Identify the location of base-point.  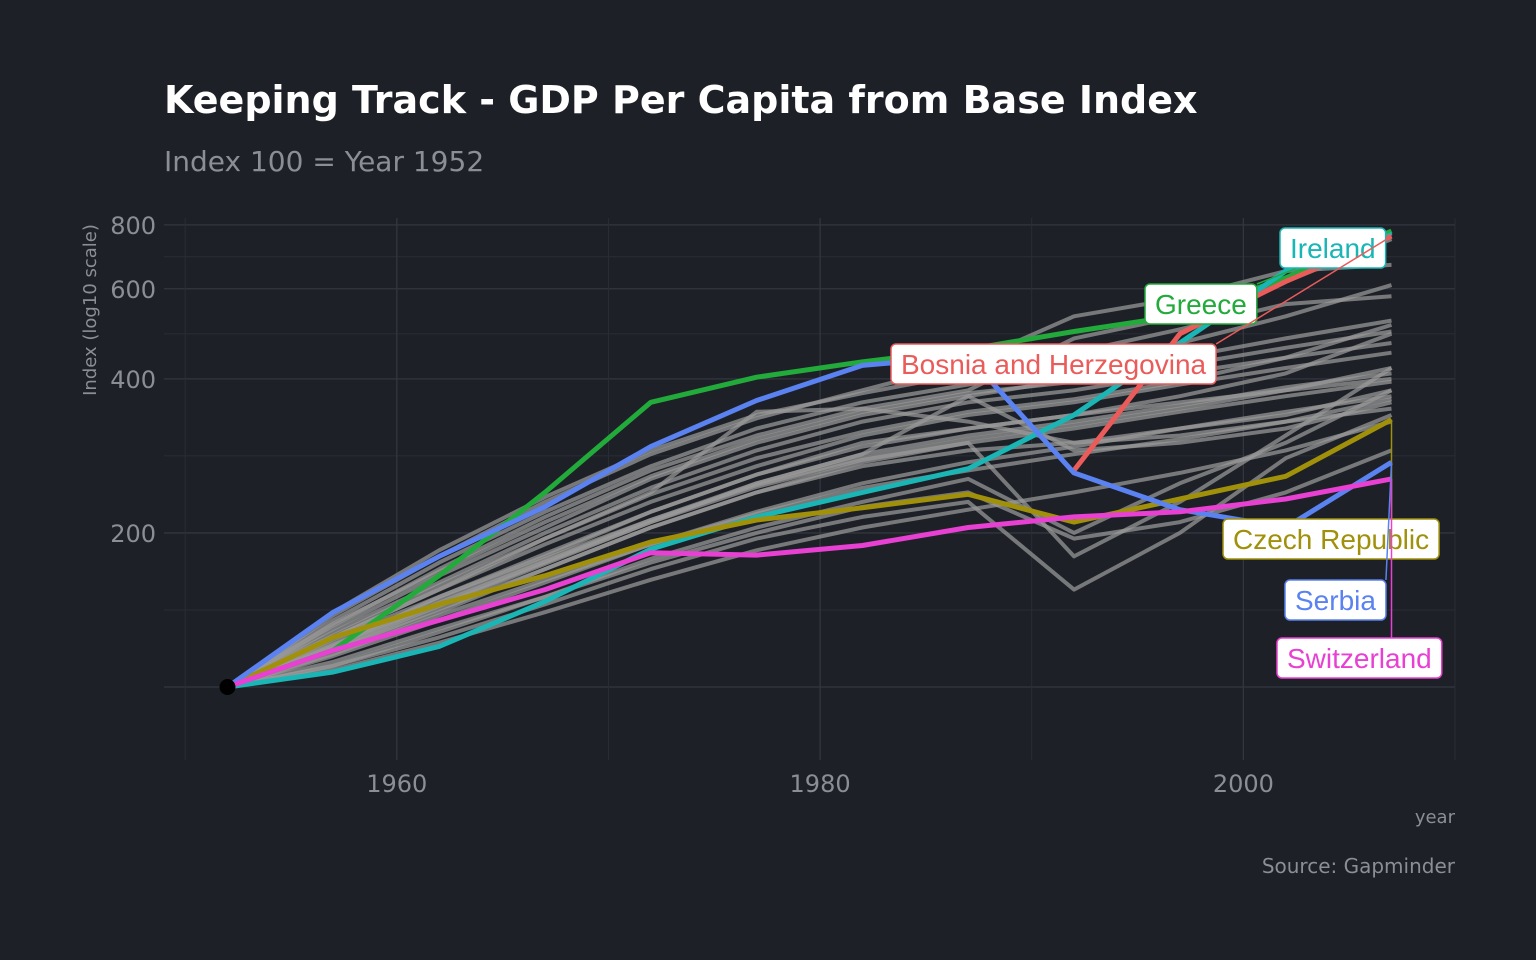
(227, 686).